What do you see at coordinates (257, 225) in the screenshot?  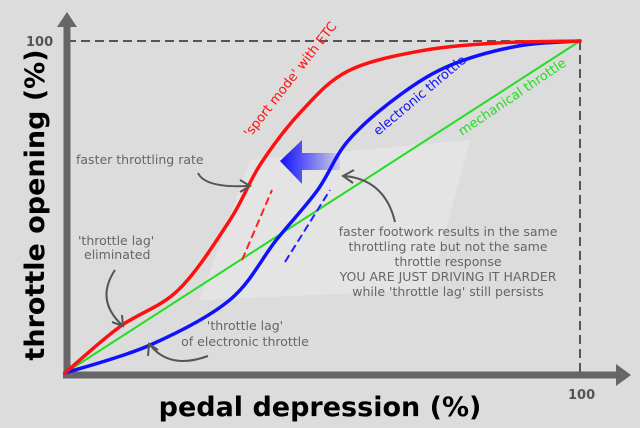 I see `red-tangent-dash` at bounding box center [257, 225].